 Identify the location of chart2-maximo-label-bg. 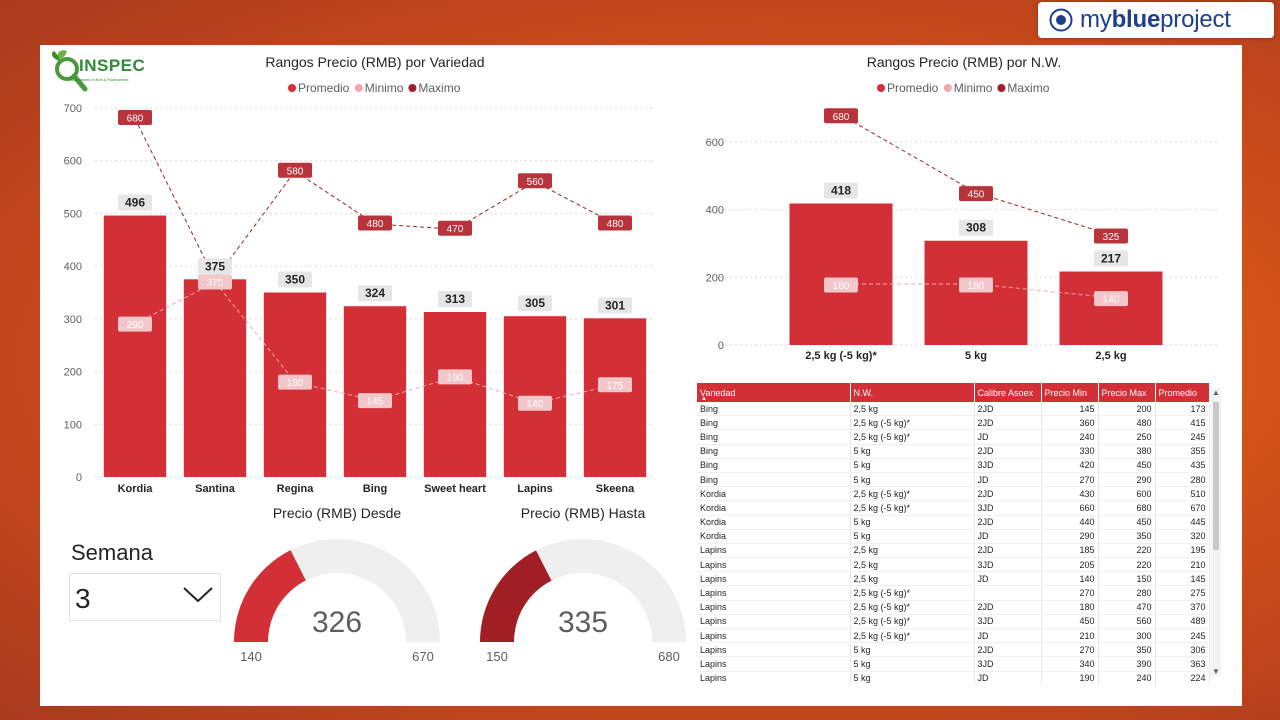
(1111, 236).